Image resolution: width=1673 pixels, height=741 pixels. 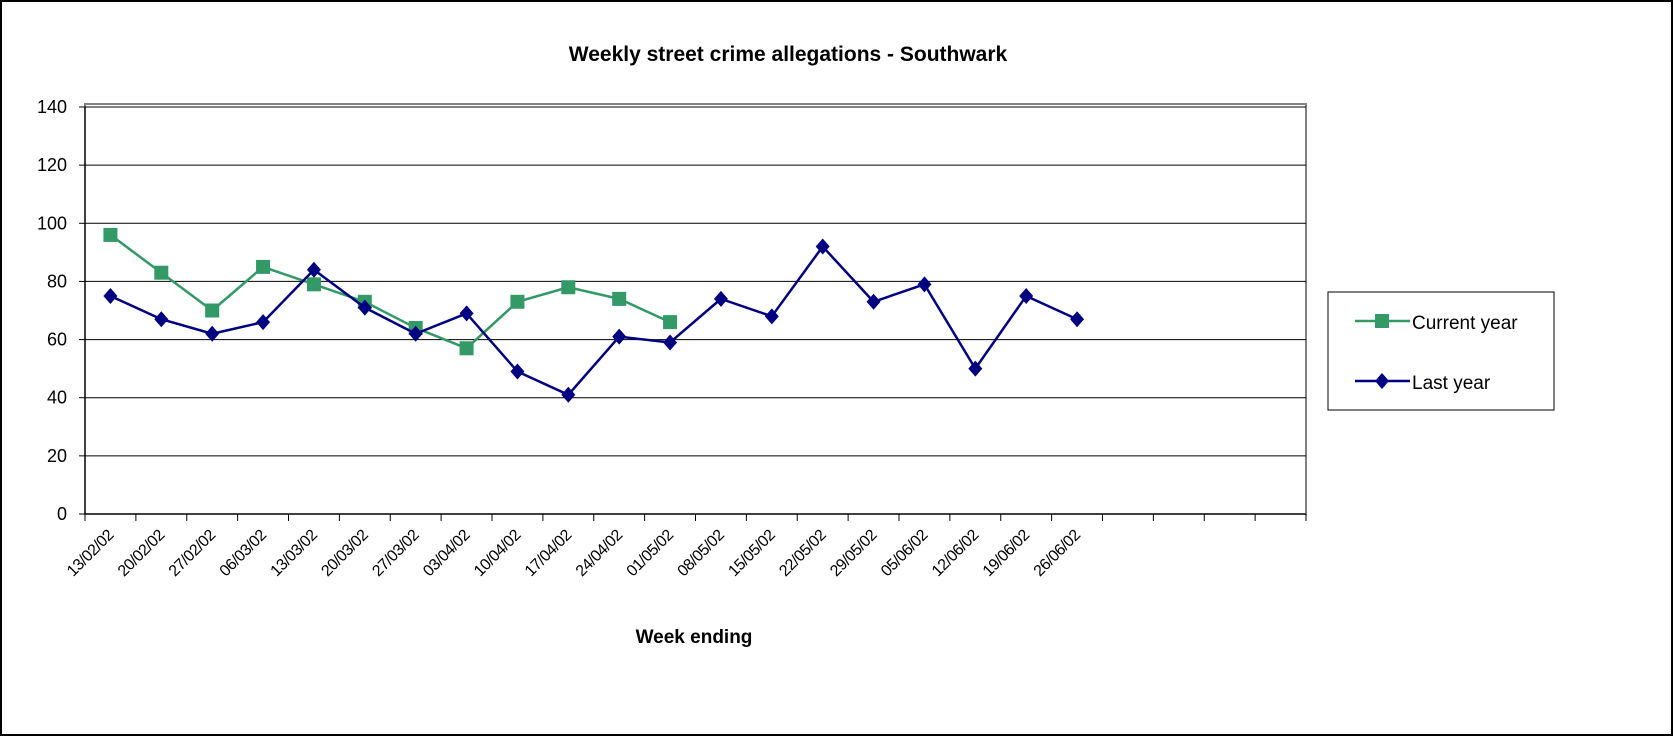 I want to click on series-group, so click(x=594, y=315).